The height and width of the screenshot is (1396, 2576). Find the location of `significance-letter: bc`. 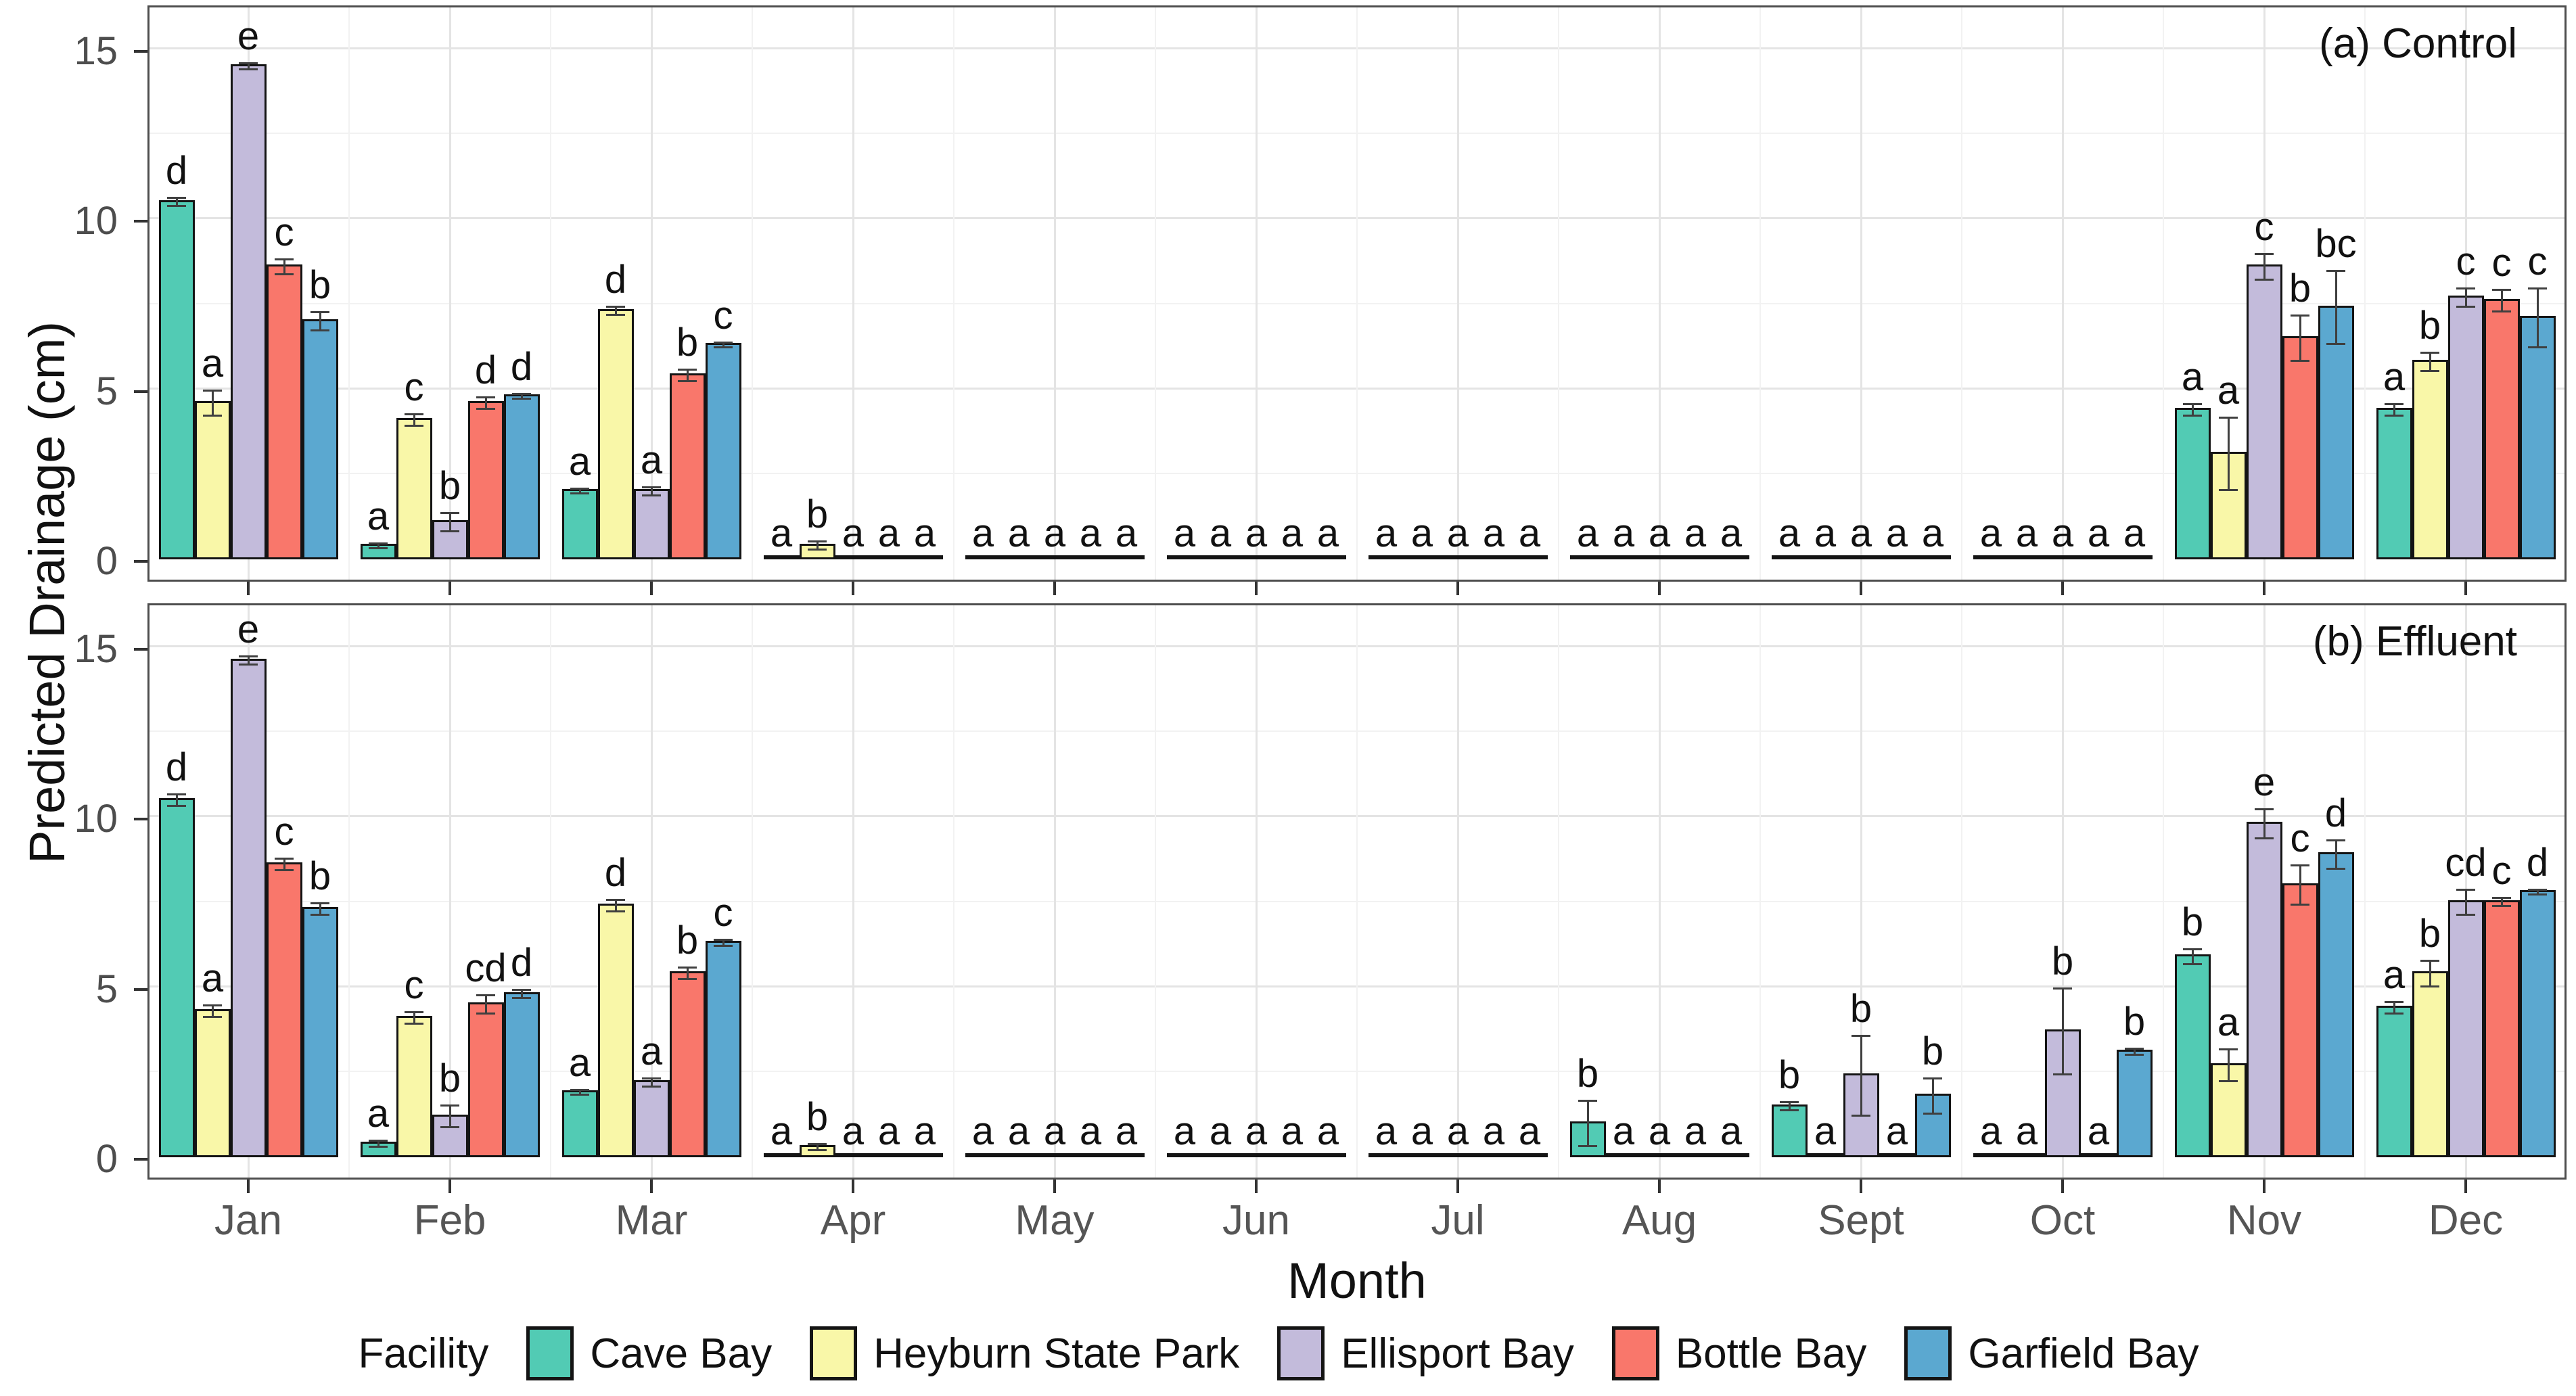

significance-letter: bc is located at coordinates (2336, 244).